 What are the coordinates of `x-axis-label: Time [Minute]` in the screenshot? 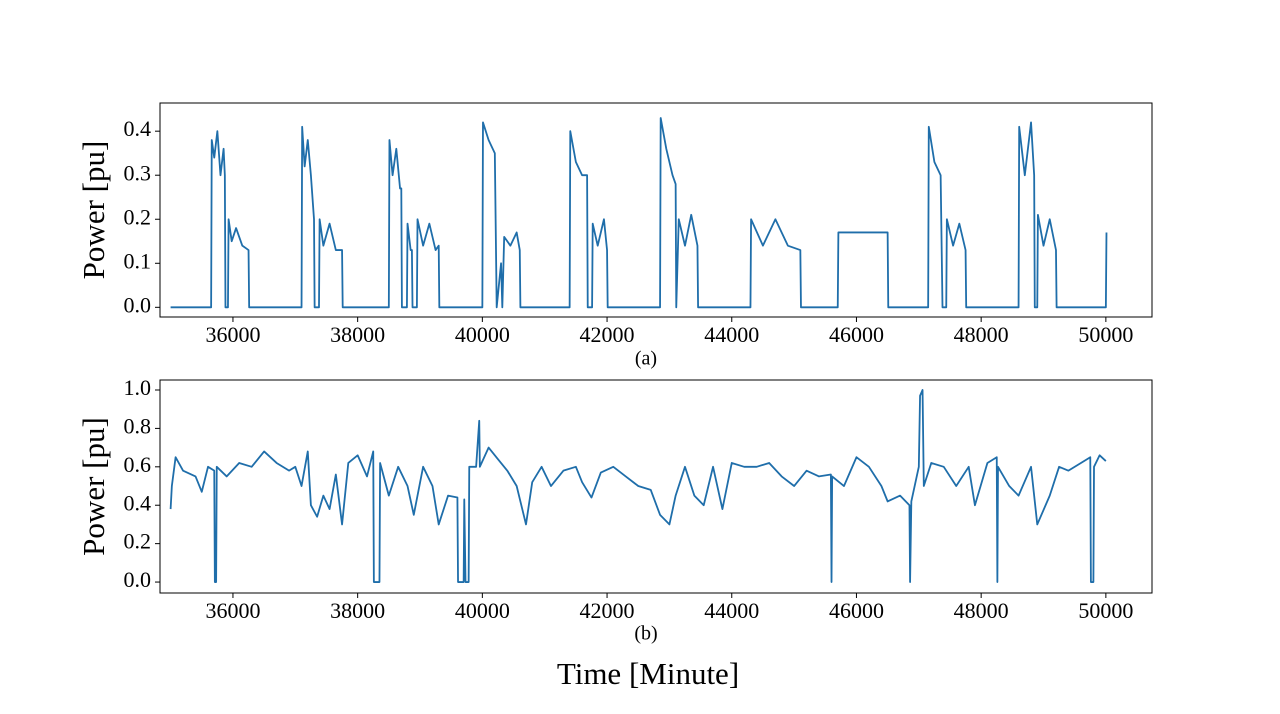 It's located at (648, 673).